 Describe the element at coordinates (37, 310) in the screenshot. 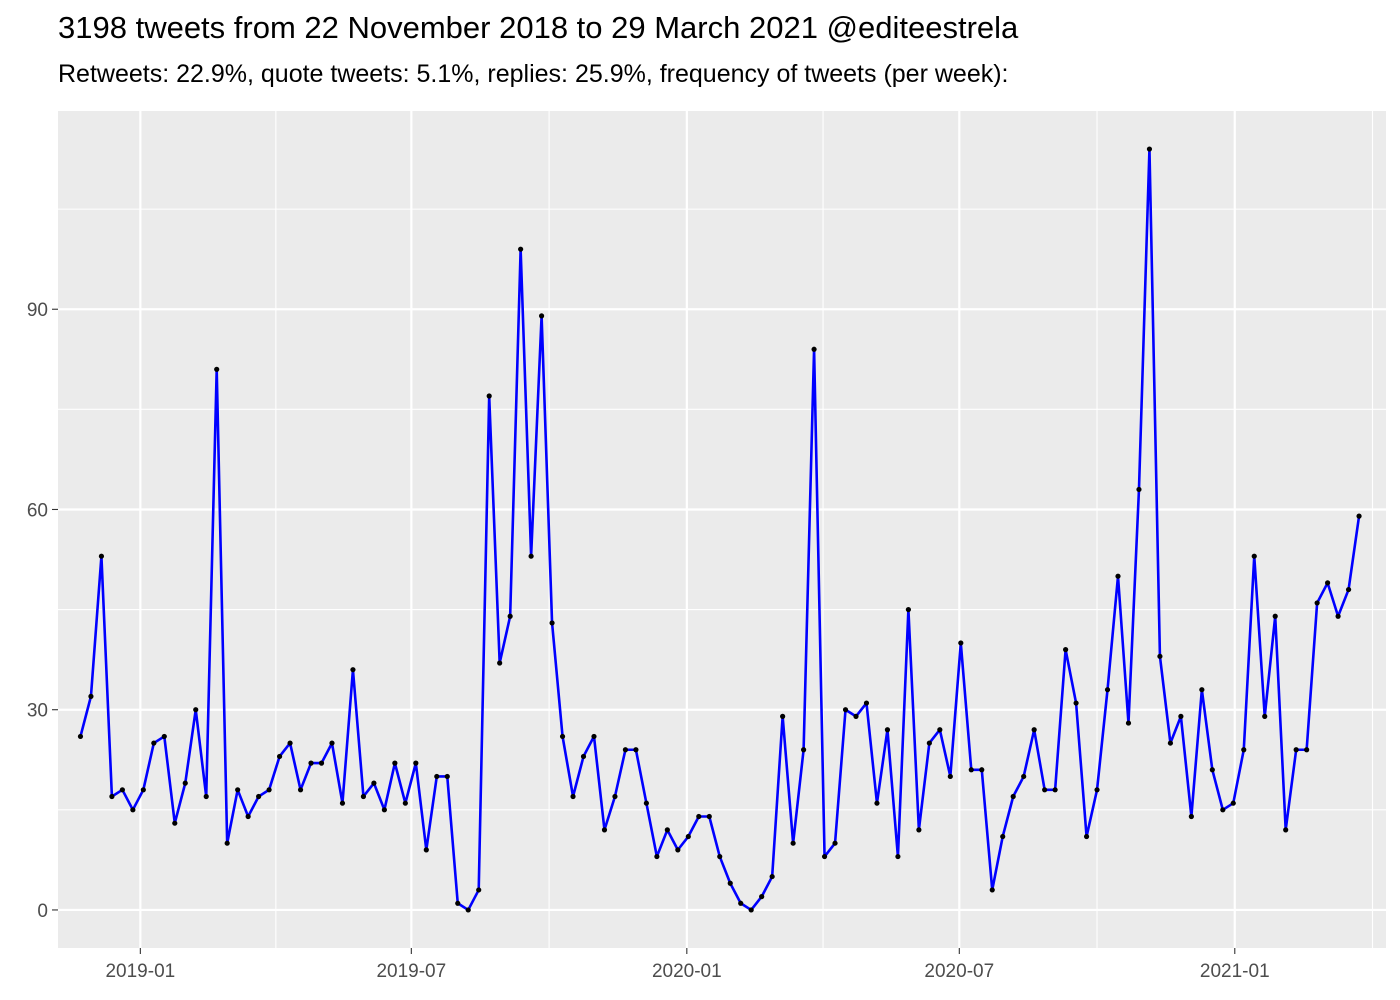

I see `y-tick-label: 90` at that location.